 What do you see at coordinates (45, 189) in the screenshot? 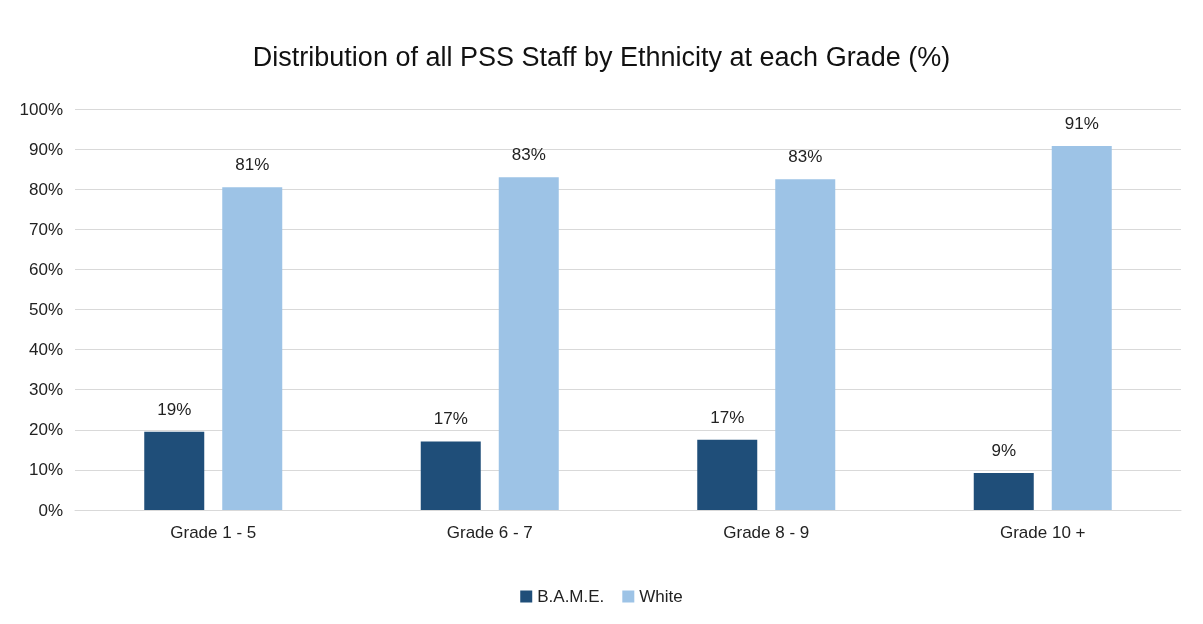
I see `y-tick-label: 80%` at bounding box center [45, 189].